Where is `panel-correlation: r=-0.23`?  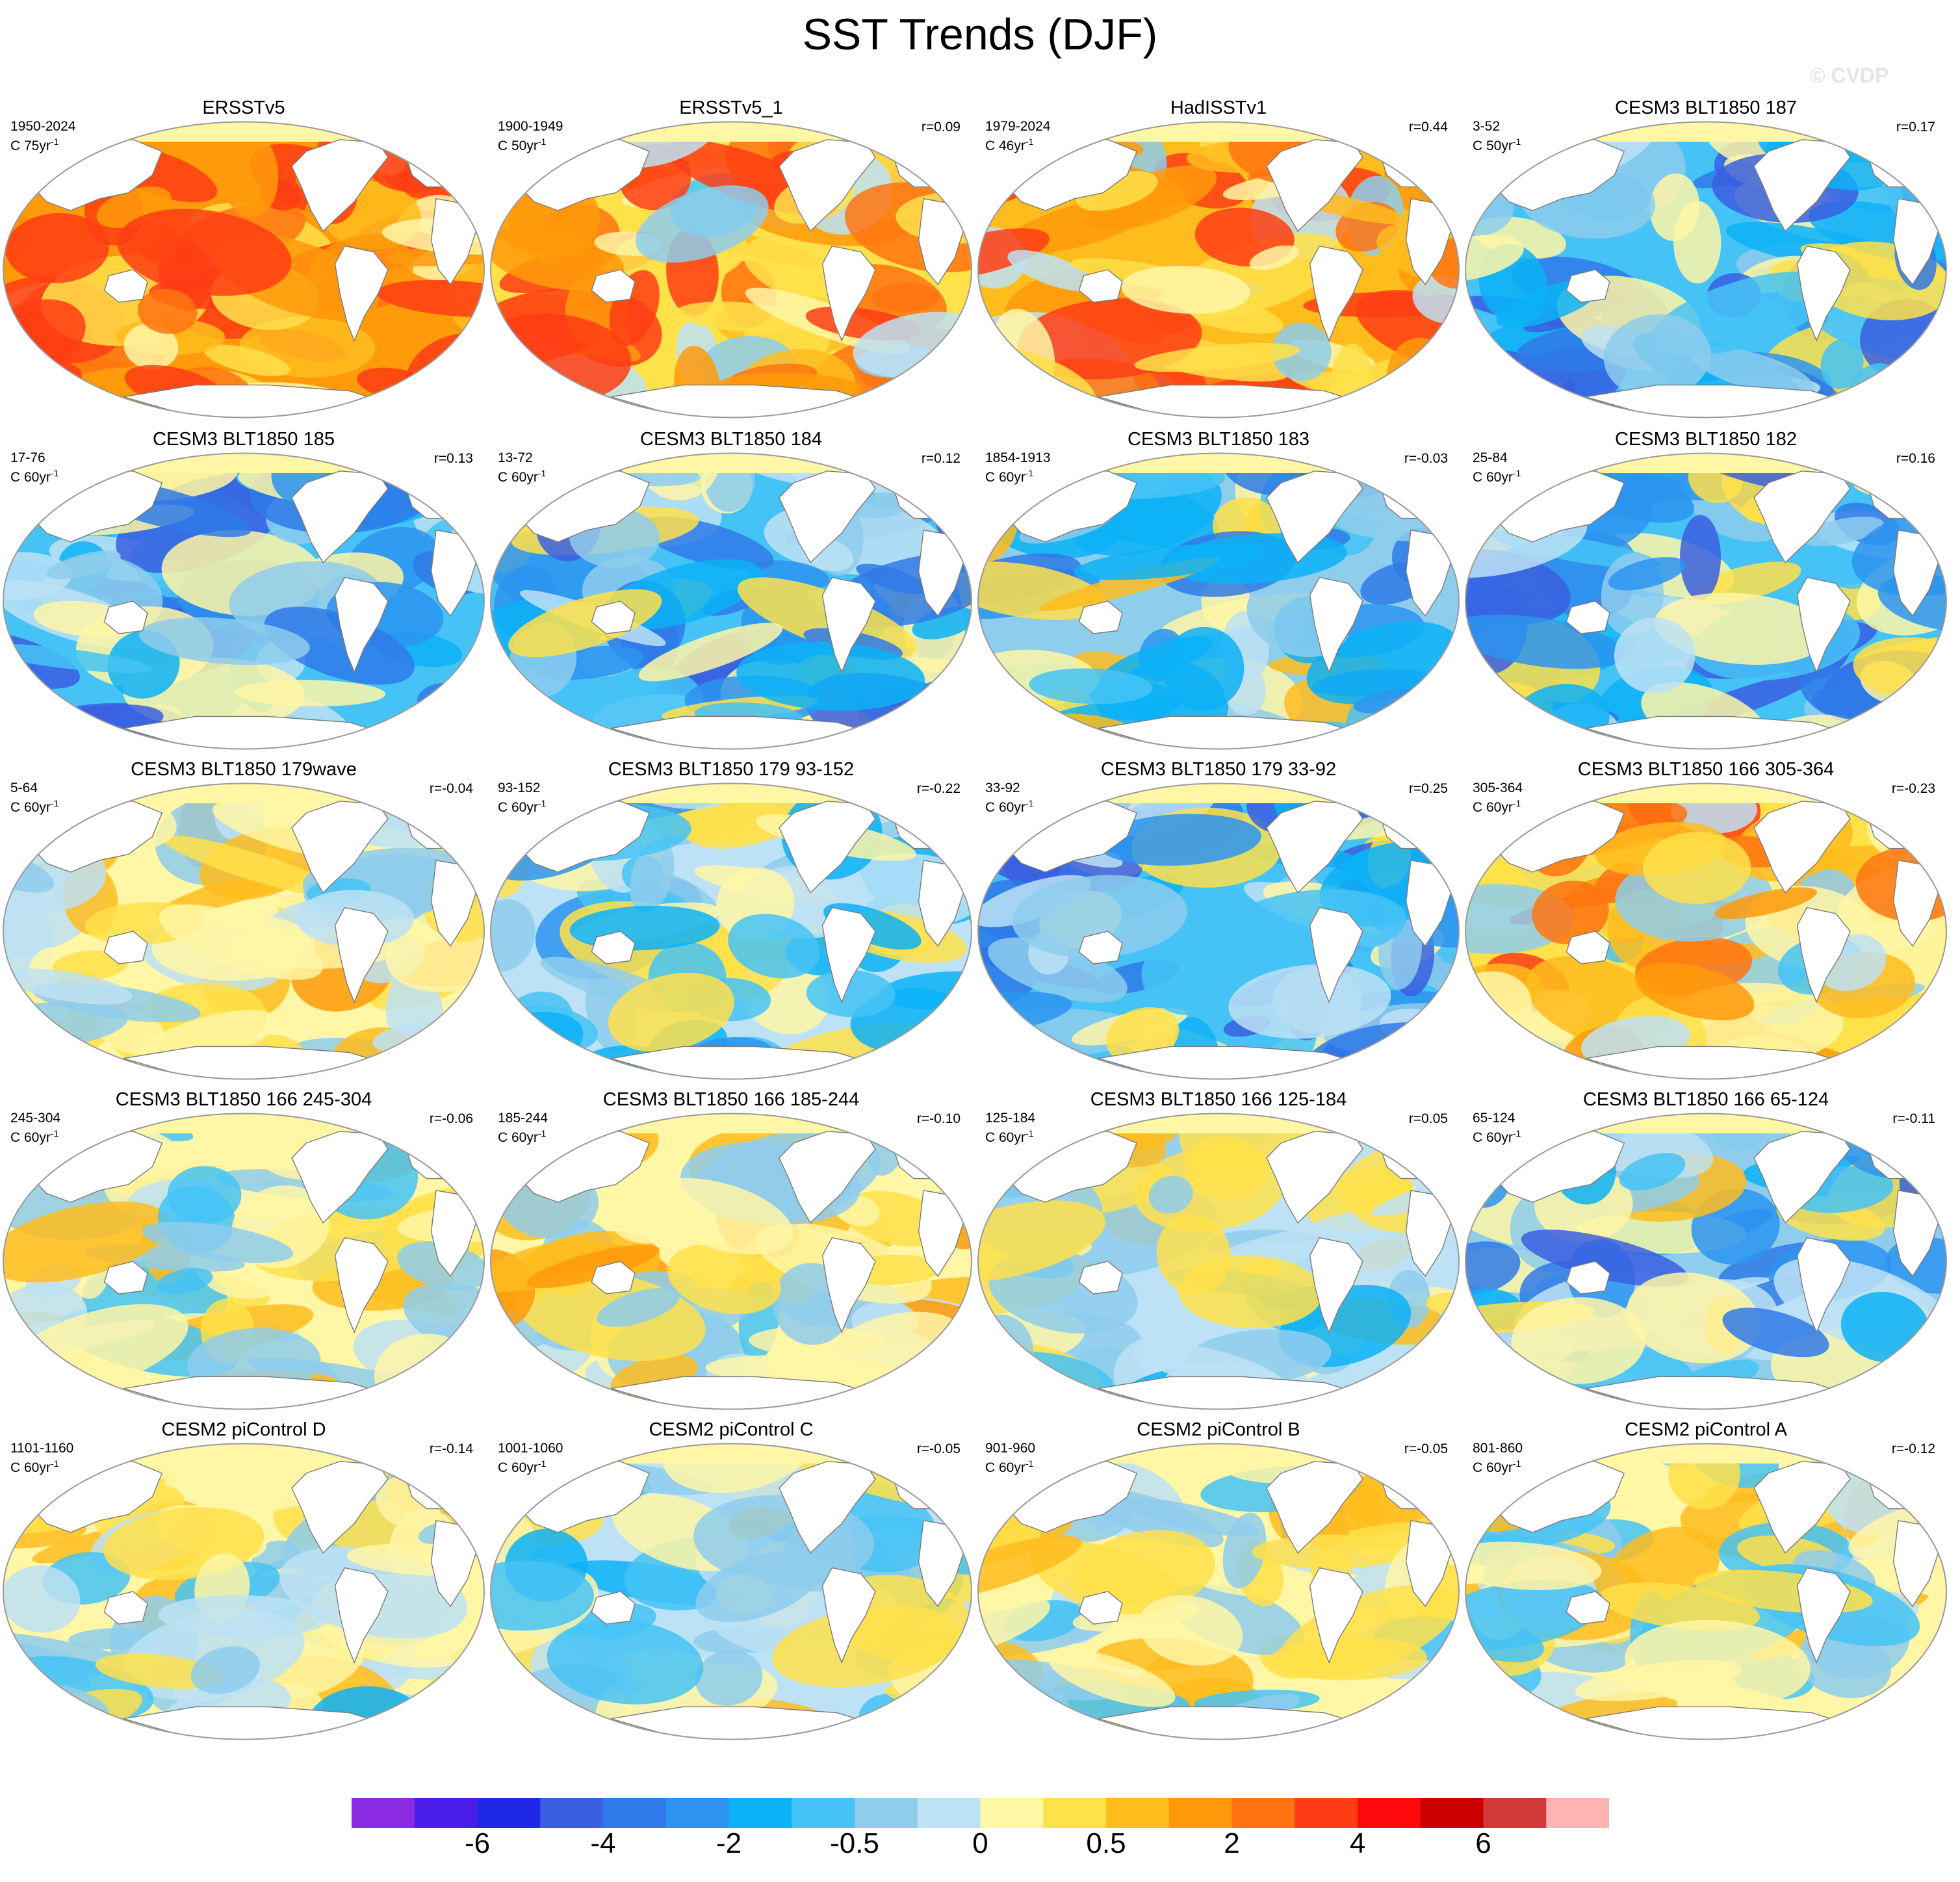 panel-correlation: r=-0.23 is located at coordinates (1913, 788).